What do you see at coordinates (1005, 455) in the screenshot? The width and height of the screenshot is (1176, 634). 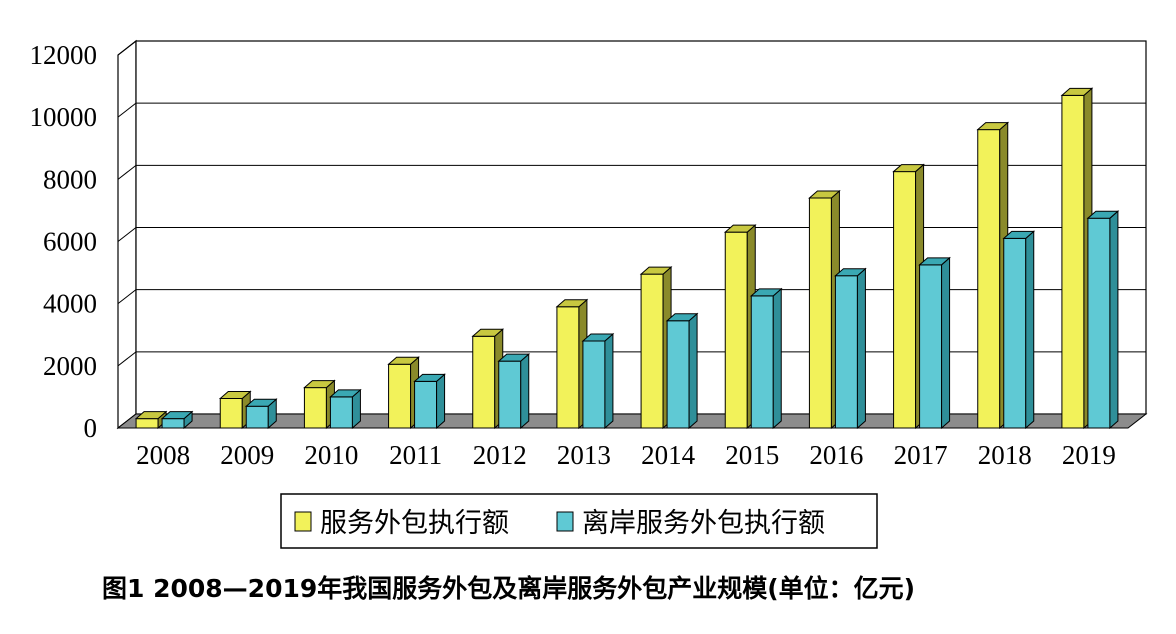 I see `x-tick-label: 2018` at bounding box center [1005, 455].